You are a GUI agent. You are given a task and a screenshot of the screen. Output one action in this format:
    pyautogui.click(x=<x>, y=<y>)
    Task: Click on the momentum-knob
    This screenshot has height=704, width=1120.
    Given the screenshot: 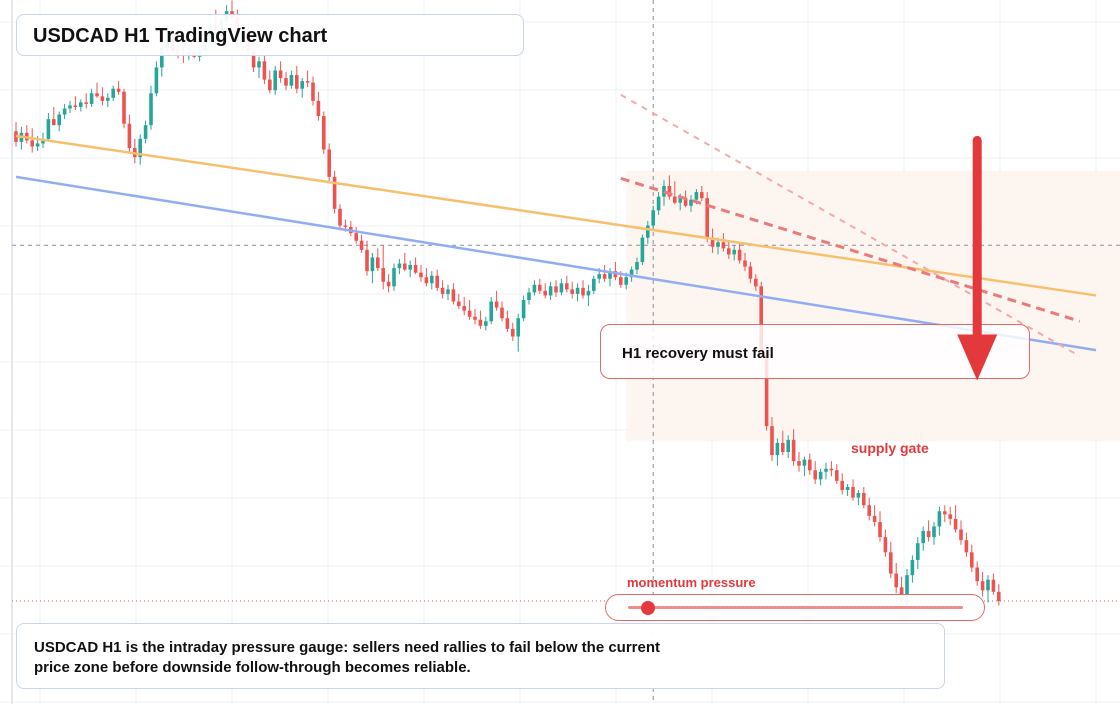 What is the action you would take?
    pyautogui.click(x=648, y=608)
    